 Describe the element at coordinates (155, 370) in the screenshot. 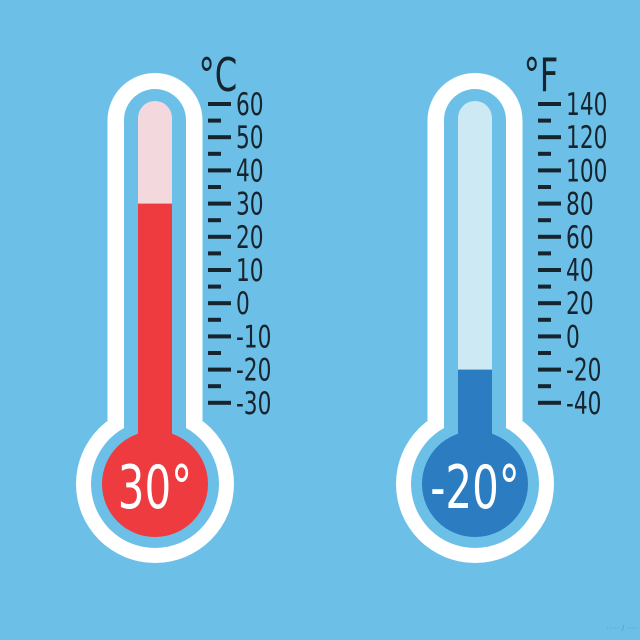

I see `celsius-mercury` at that location.